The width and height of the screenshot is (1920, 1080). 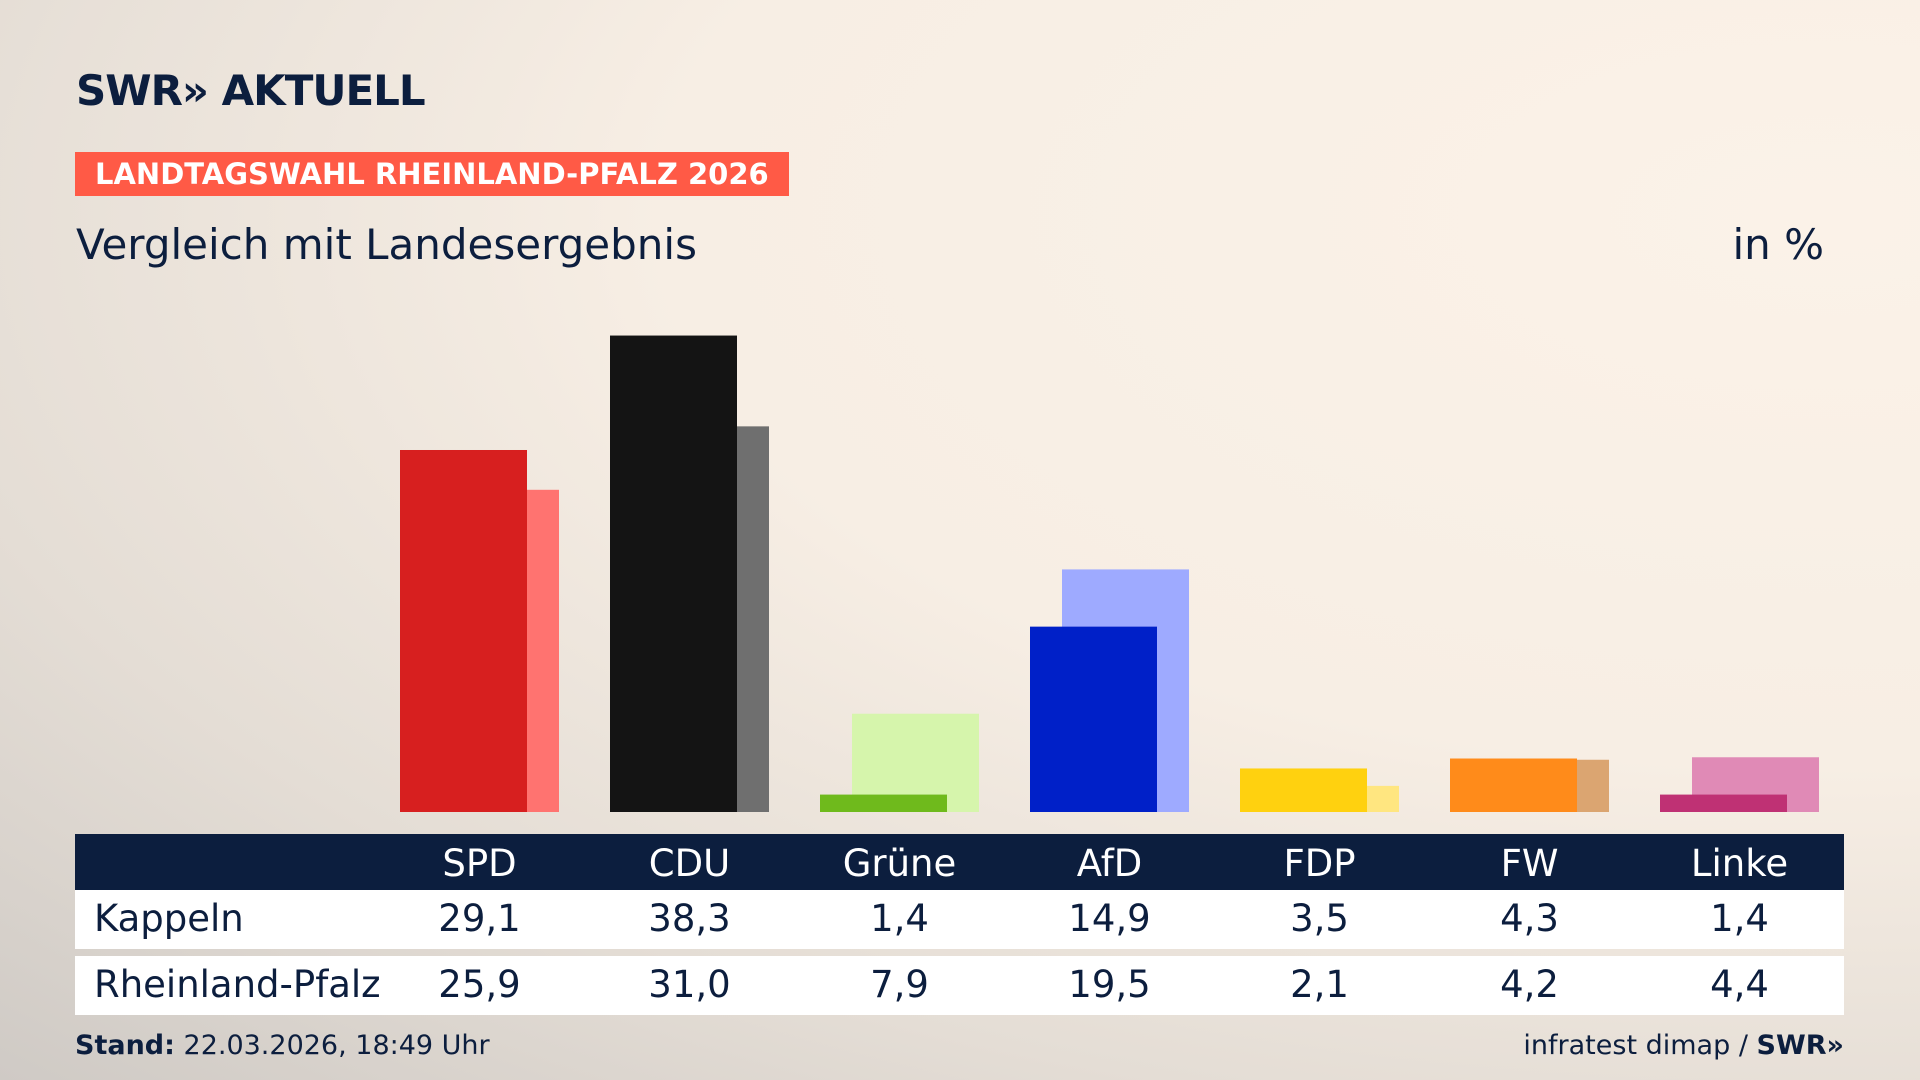 What do you see at coordinates (1529, 918) in the screenshot?
I see `value-label: 4,3` at bounding box center [1529, 918].